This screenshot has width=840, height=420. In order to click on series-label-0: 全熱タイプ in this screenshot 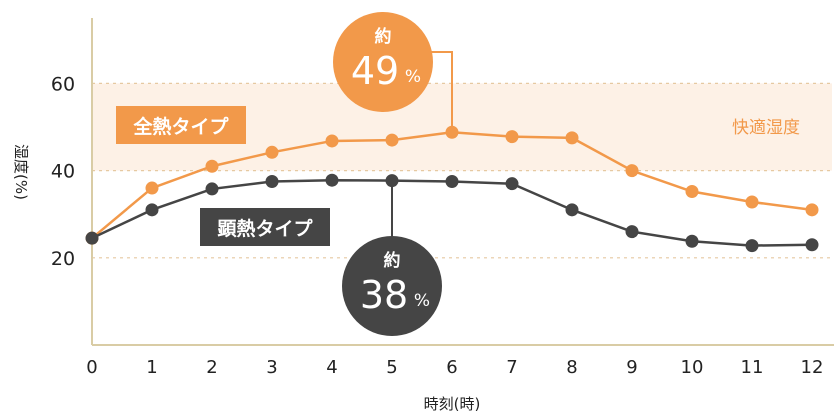, I will do `click(180, 126)`.